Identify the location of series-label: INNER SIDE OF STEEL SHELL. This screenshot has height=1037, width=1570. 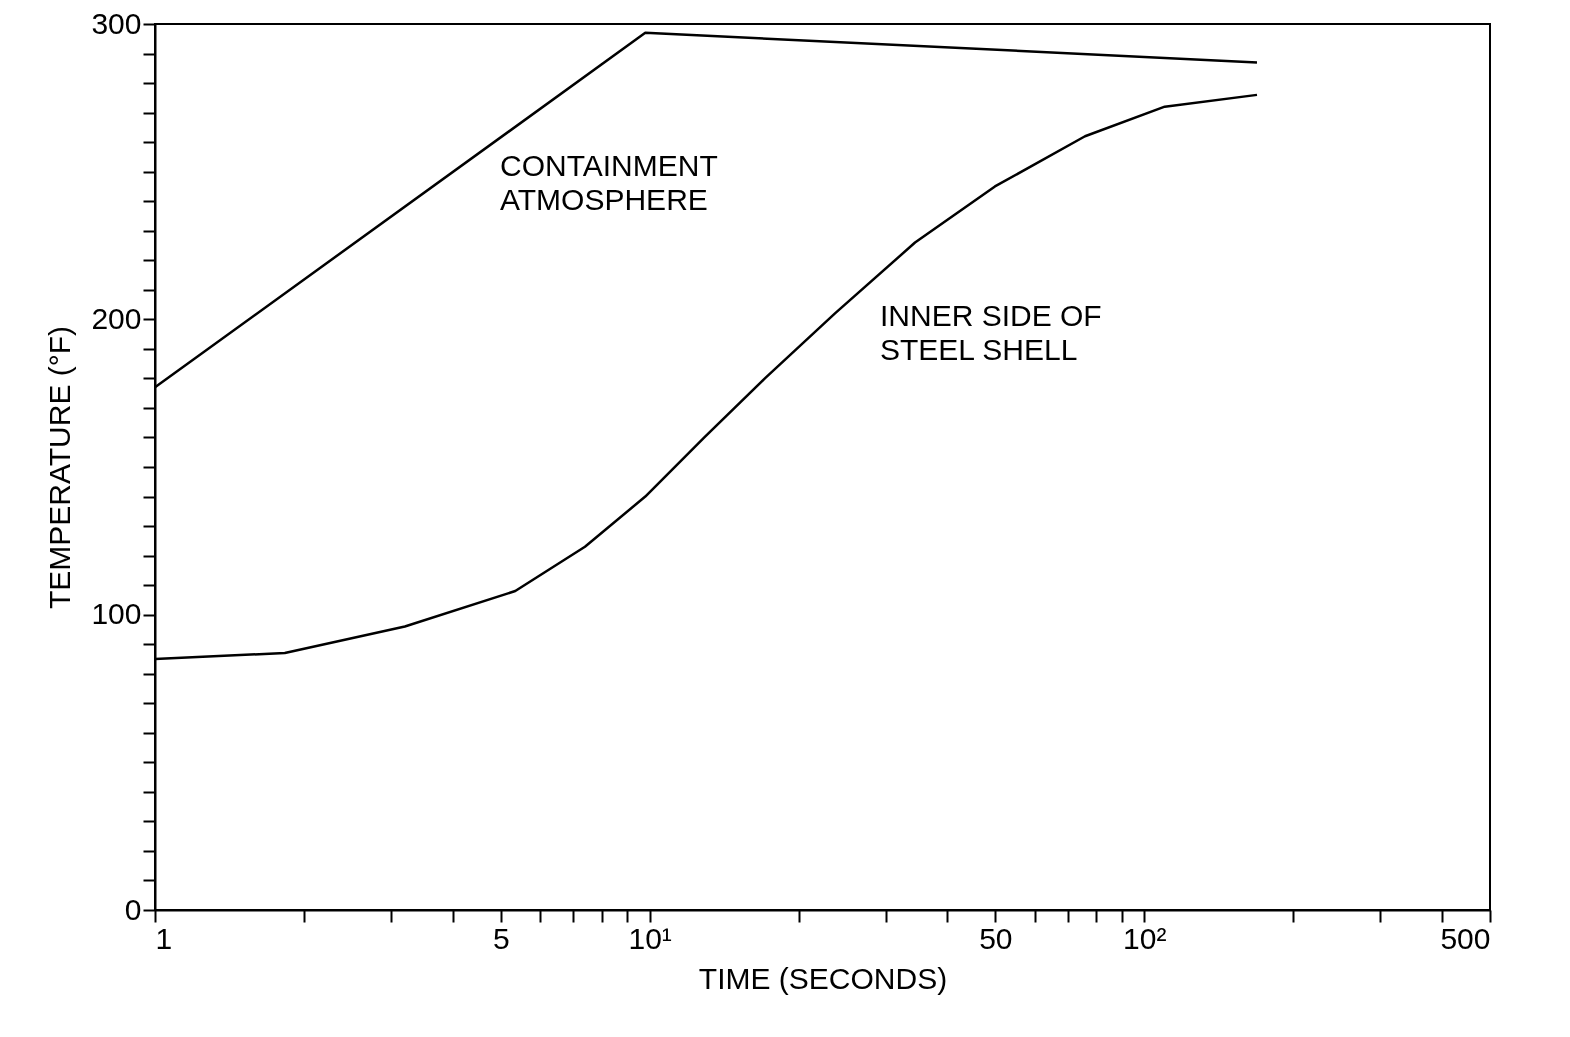
(991, 332).